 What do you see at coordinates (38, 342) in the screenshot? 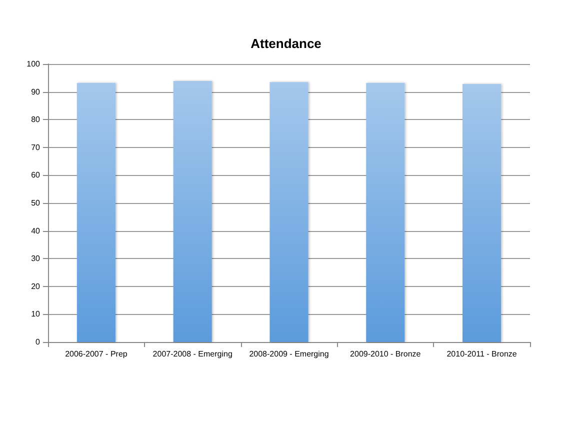
I see `y-tick-label: 0` at bounding box center [38, 342].